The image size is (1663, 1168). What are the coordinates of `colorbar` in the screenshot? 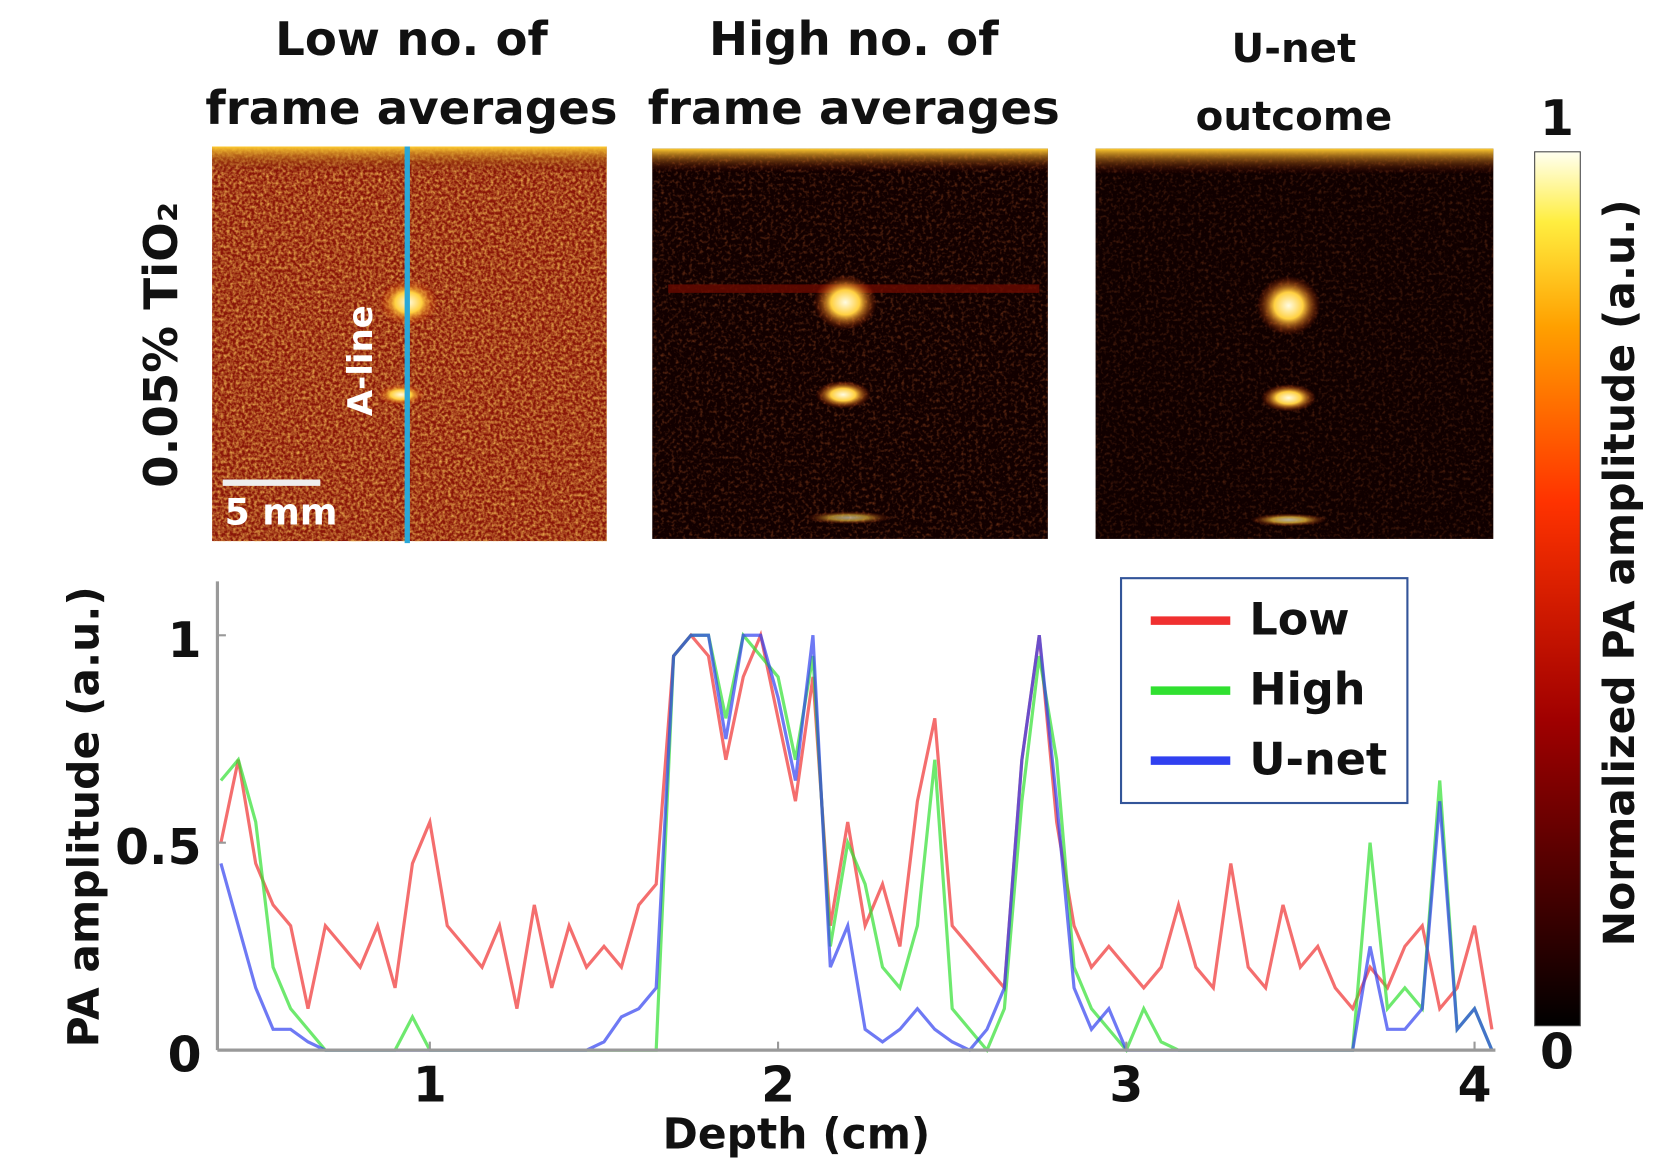 It's located at (1557, 589).